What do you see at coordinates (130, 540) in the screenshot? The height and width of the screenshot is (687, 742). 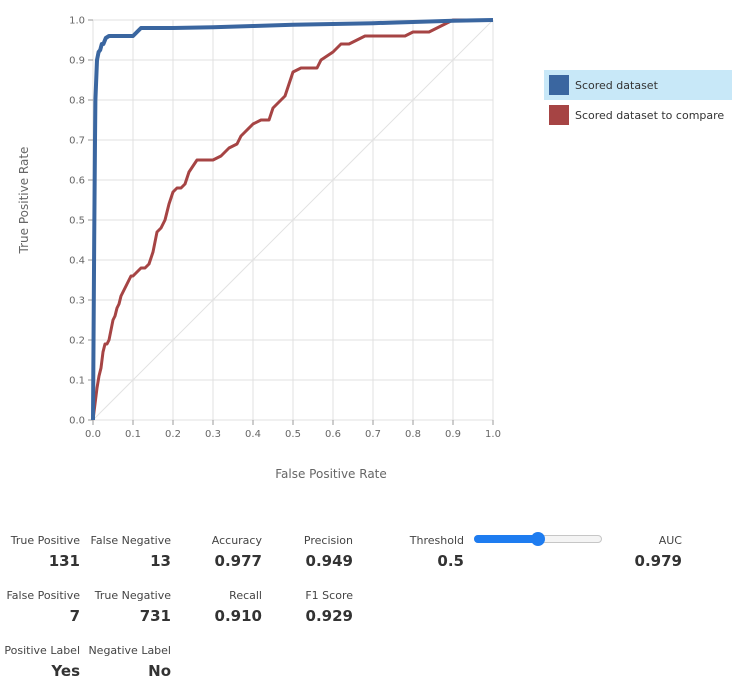 I see `metric-false-negative-label: False Negative` at bounding box center [130, 540].